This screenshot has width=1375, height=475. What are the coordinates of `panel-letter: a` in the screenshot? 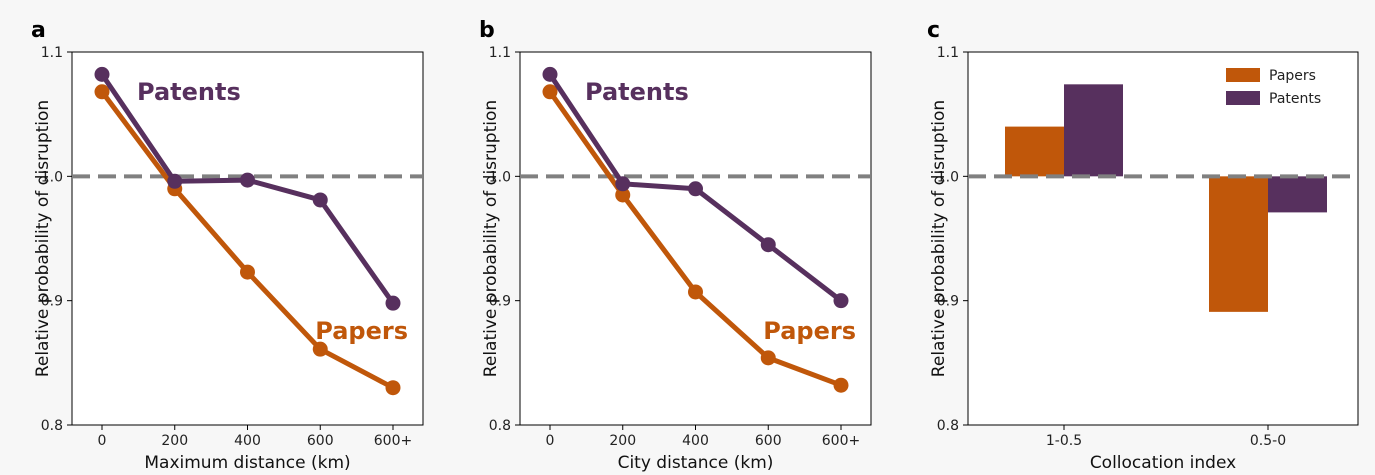 It's located at (38, 30).